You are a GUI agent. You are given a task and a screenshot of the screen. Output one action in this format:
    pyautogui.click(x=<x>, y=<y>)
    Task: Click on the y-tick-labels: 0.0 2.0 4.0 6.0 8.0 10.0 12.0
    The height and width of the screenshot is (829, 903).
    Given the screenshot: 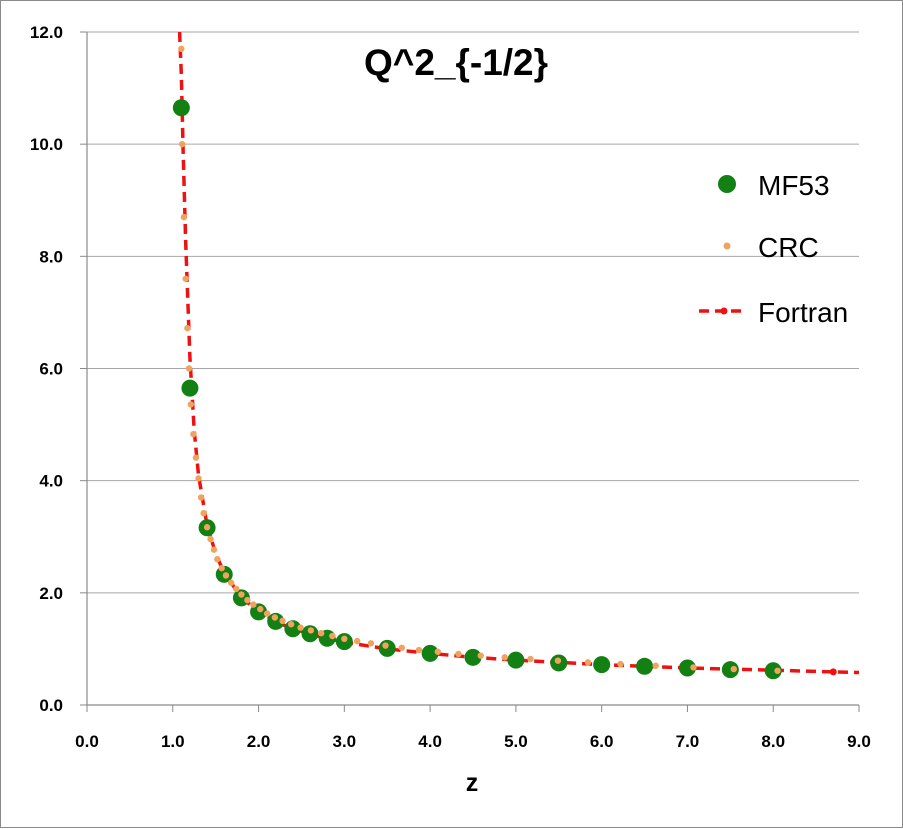 What is the action you would take?
    pyautogui.click(x=46, y=369)
    